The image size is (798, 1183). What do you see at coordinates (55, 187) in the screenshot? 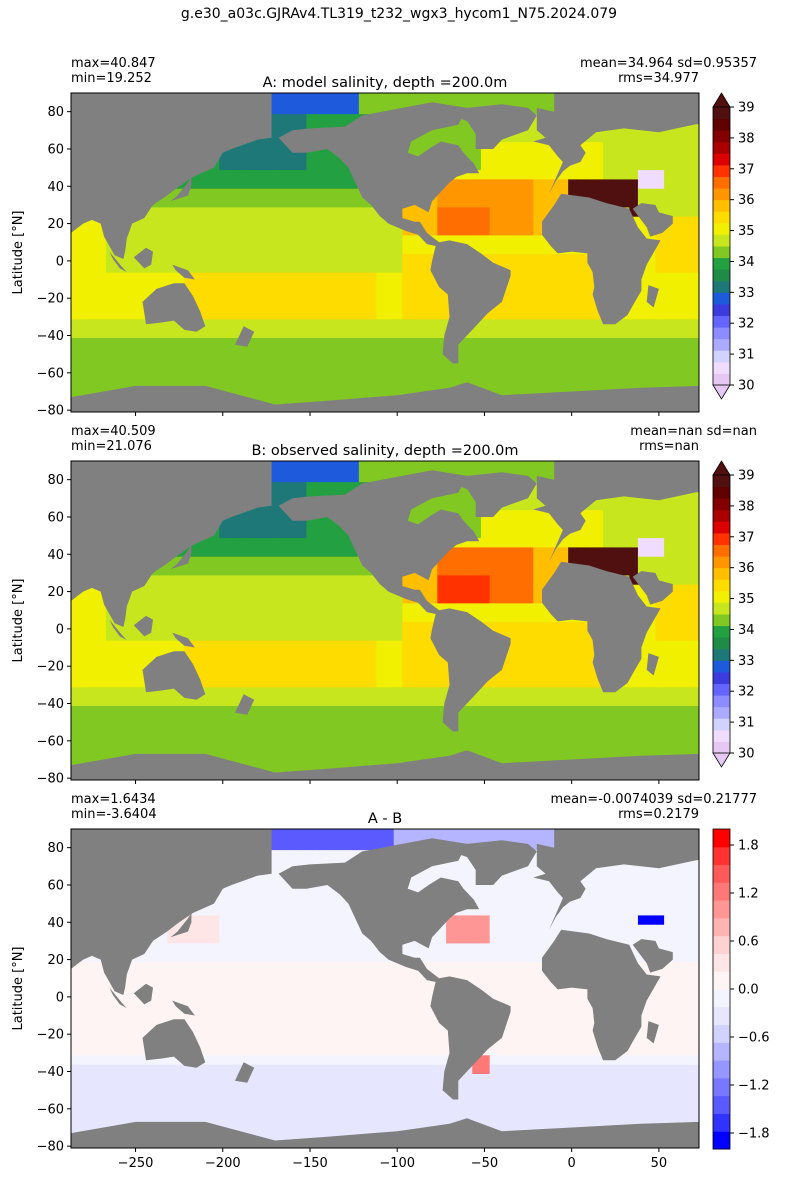
I see `ytick-label: 40` at bounding box center [55, 187].